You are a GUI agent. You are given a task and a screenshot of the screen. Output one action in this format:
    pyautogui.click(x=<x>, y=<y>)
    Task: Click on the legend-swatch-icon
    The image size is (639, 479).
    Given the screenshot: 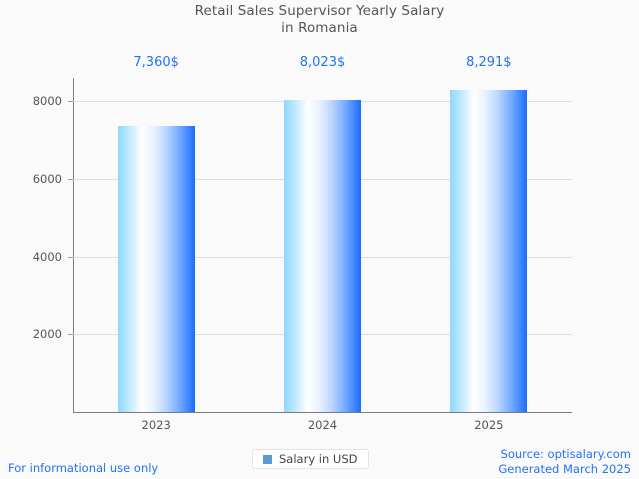 What is the action you would take?
    pyautogui.click(x=267, y=459)
    